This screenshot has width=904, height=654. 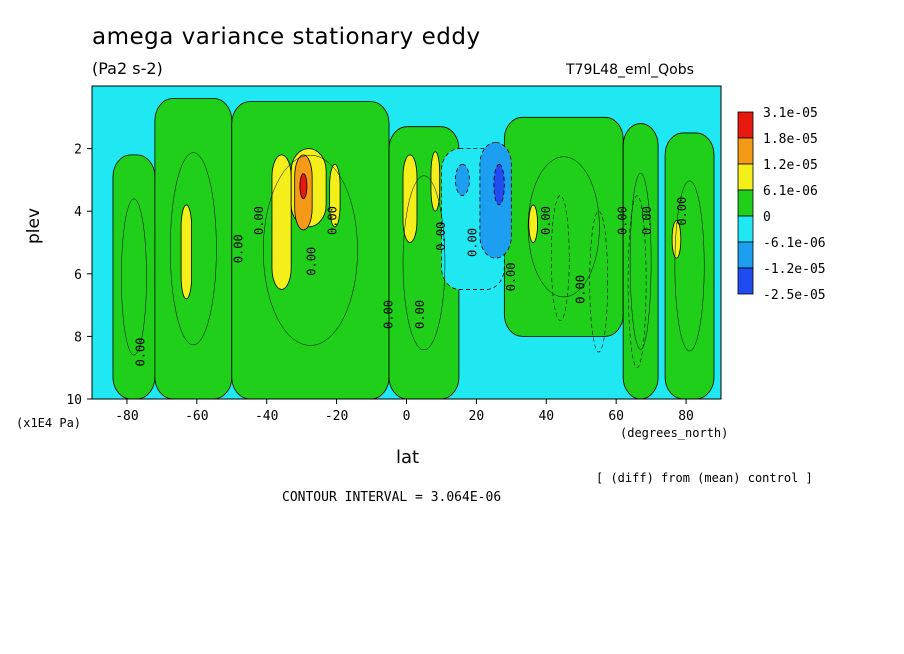 What do you see at coordinates (794, 243) in the screenshot?
I see `legend-label: -6.1e-06` at bounding box center [794, 243].